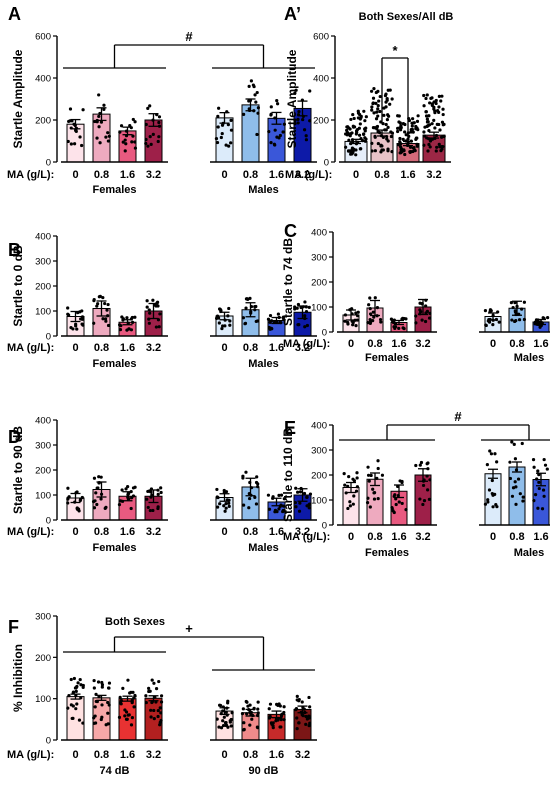  What do you see at coordinates (43, 79) in the screenshot?
I see `y-tick-label: 400` at bounding box center [43, 79].